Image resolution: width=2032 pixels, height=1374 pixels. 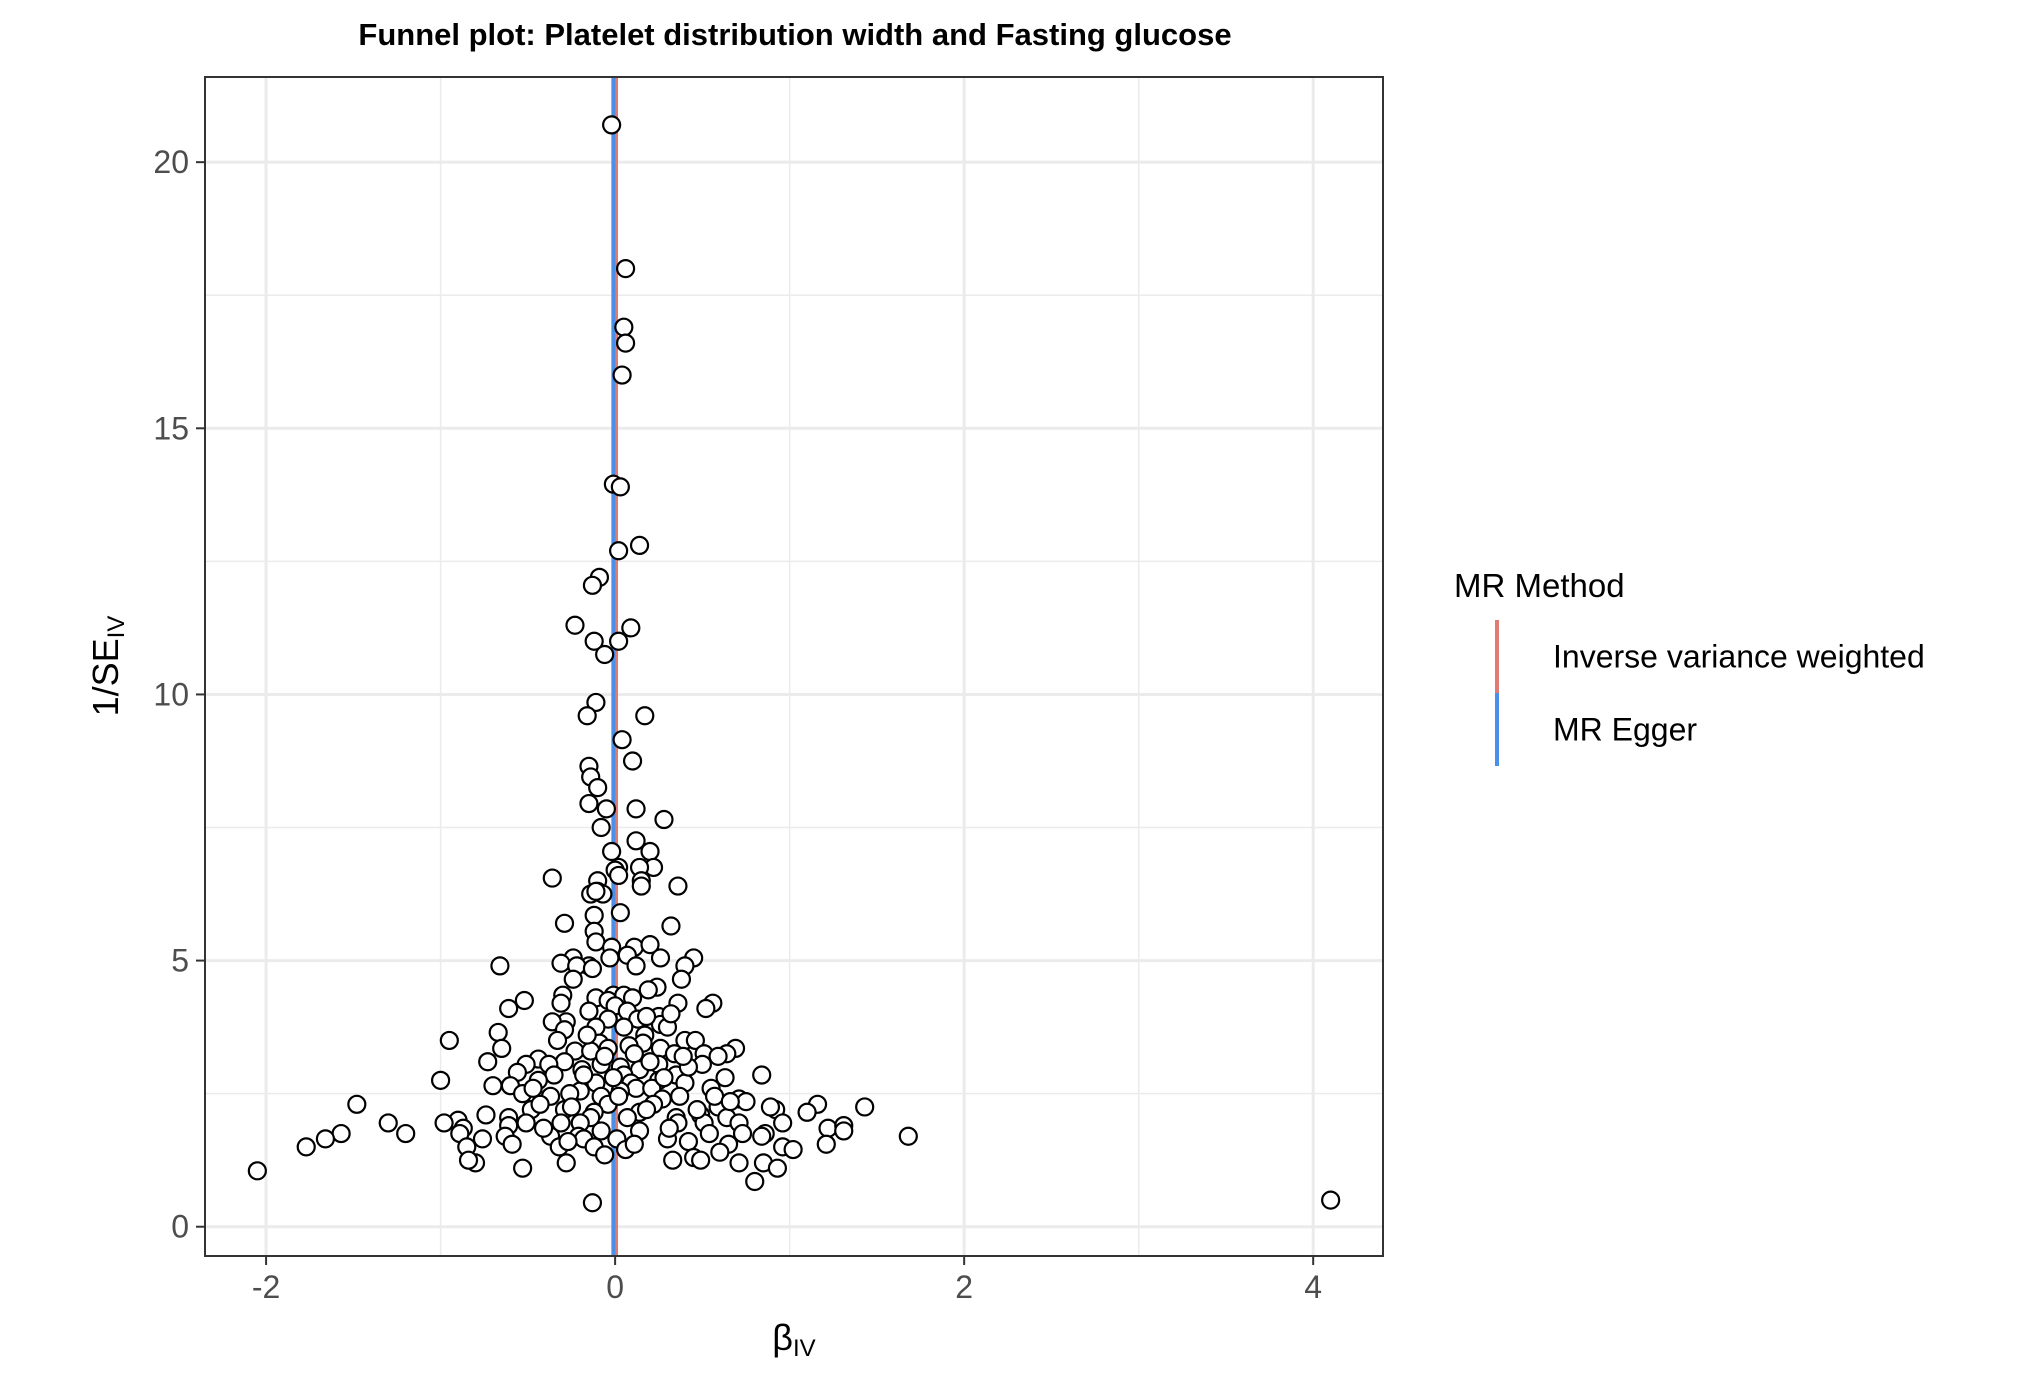 I want to click on y-axis-title-main: 1/SE, so click(x=105, y=677).